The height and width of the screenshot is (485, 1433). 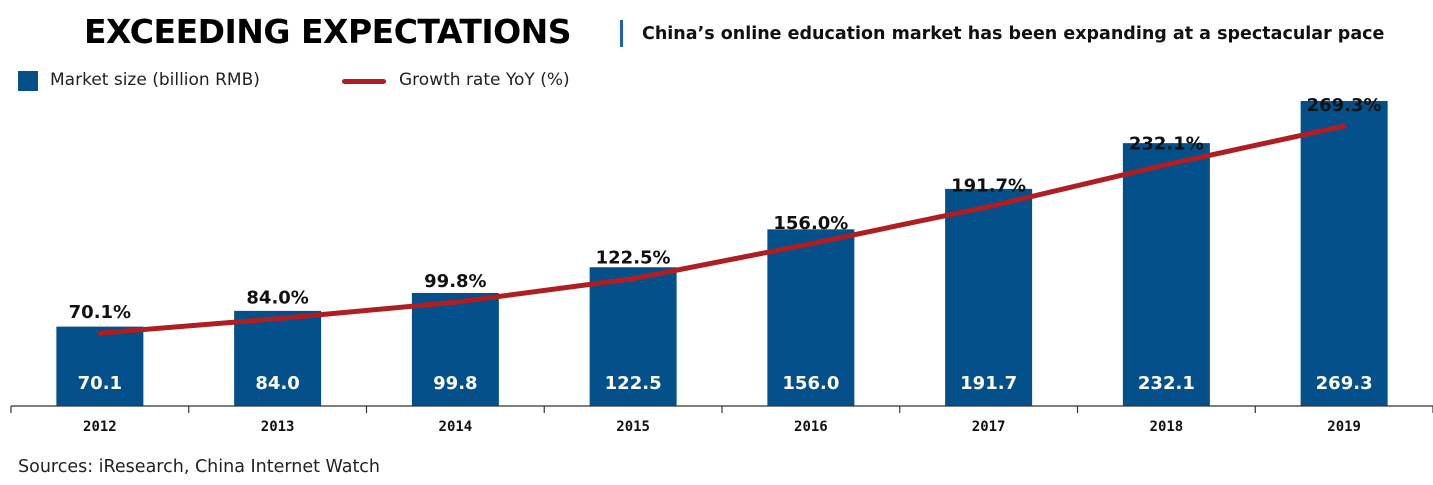 I want to click on bar-2019, so click(x=1344, y=253).